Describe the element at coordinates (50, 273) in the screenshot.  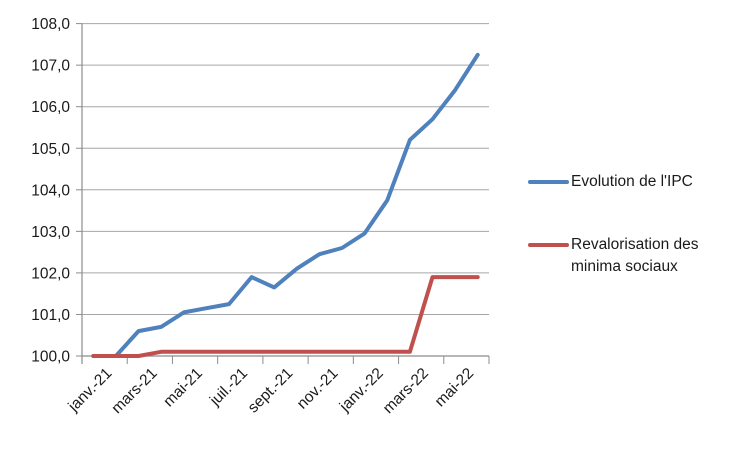
I see `svg-text: 102,0` at that location.